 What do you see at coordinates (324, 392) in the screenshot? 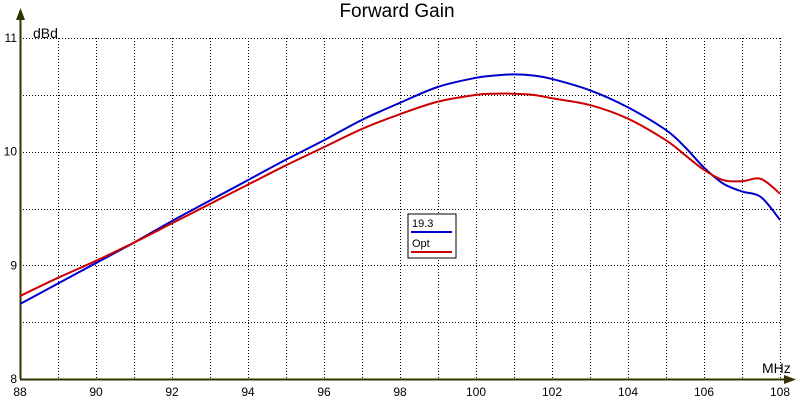
I see `x-tick-label: 96` at bounding box center [324, 392].